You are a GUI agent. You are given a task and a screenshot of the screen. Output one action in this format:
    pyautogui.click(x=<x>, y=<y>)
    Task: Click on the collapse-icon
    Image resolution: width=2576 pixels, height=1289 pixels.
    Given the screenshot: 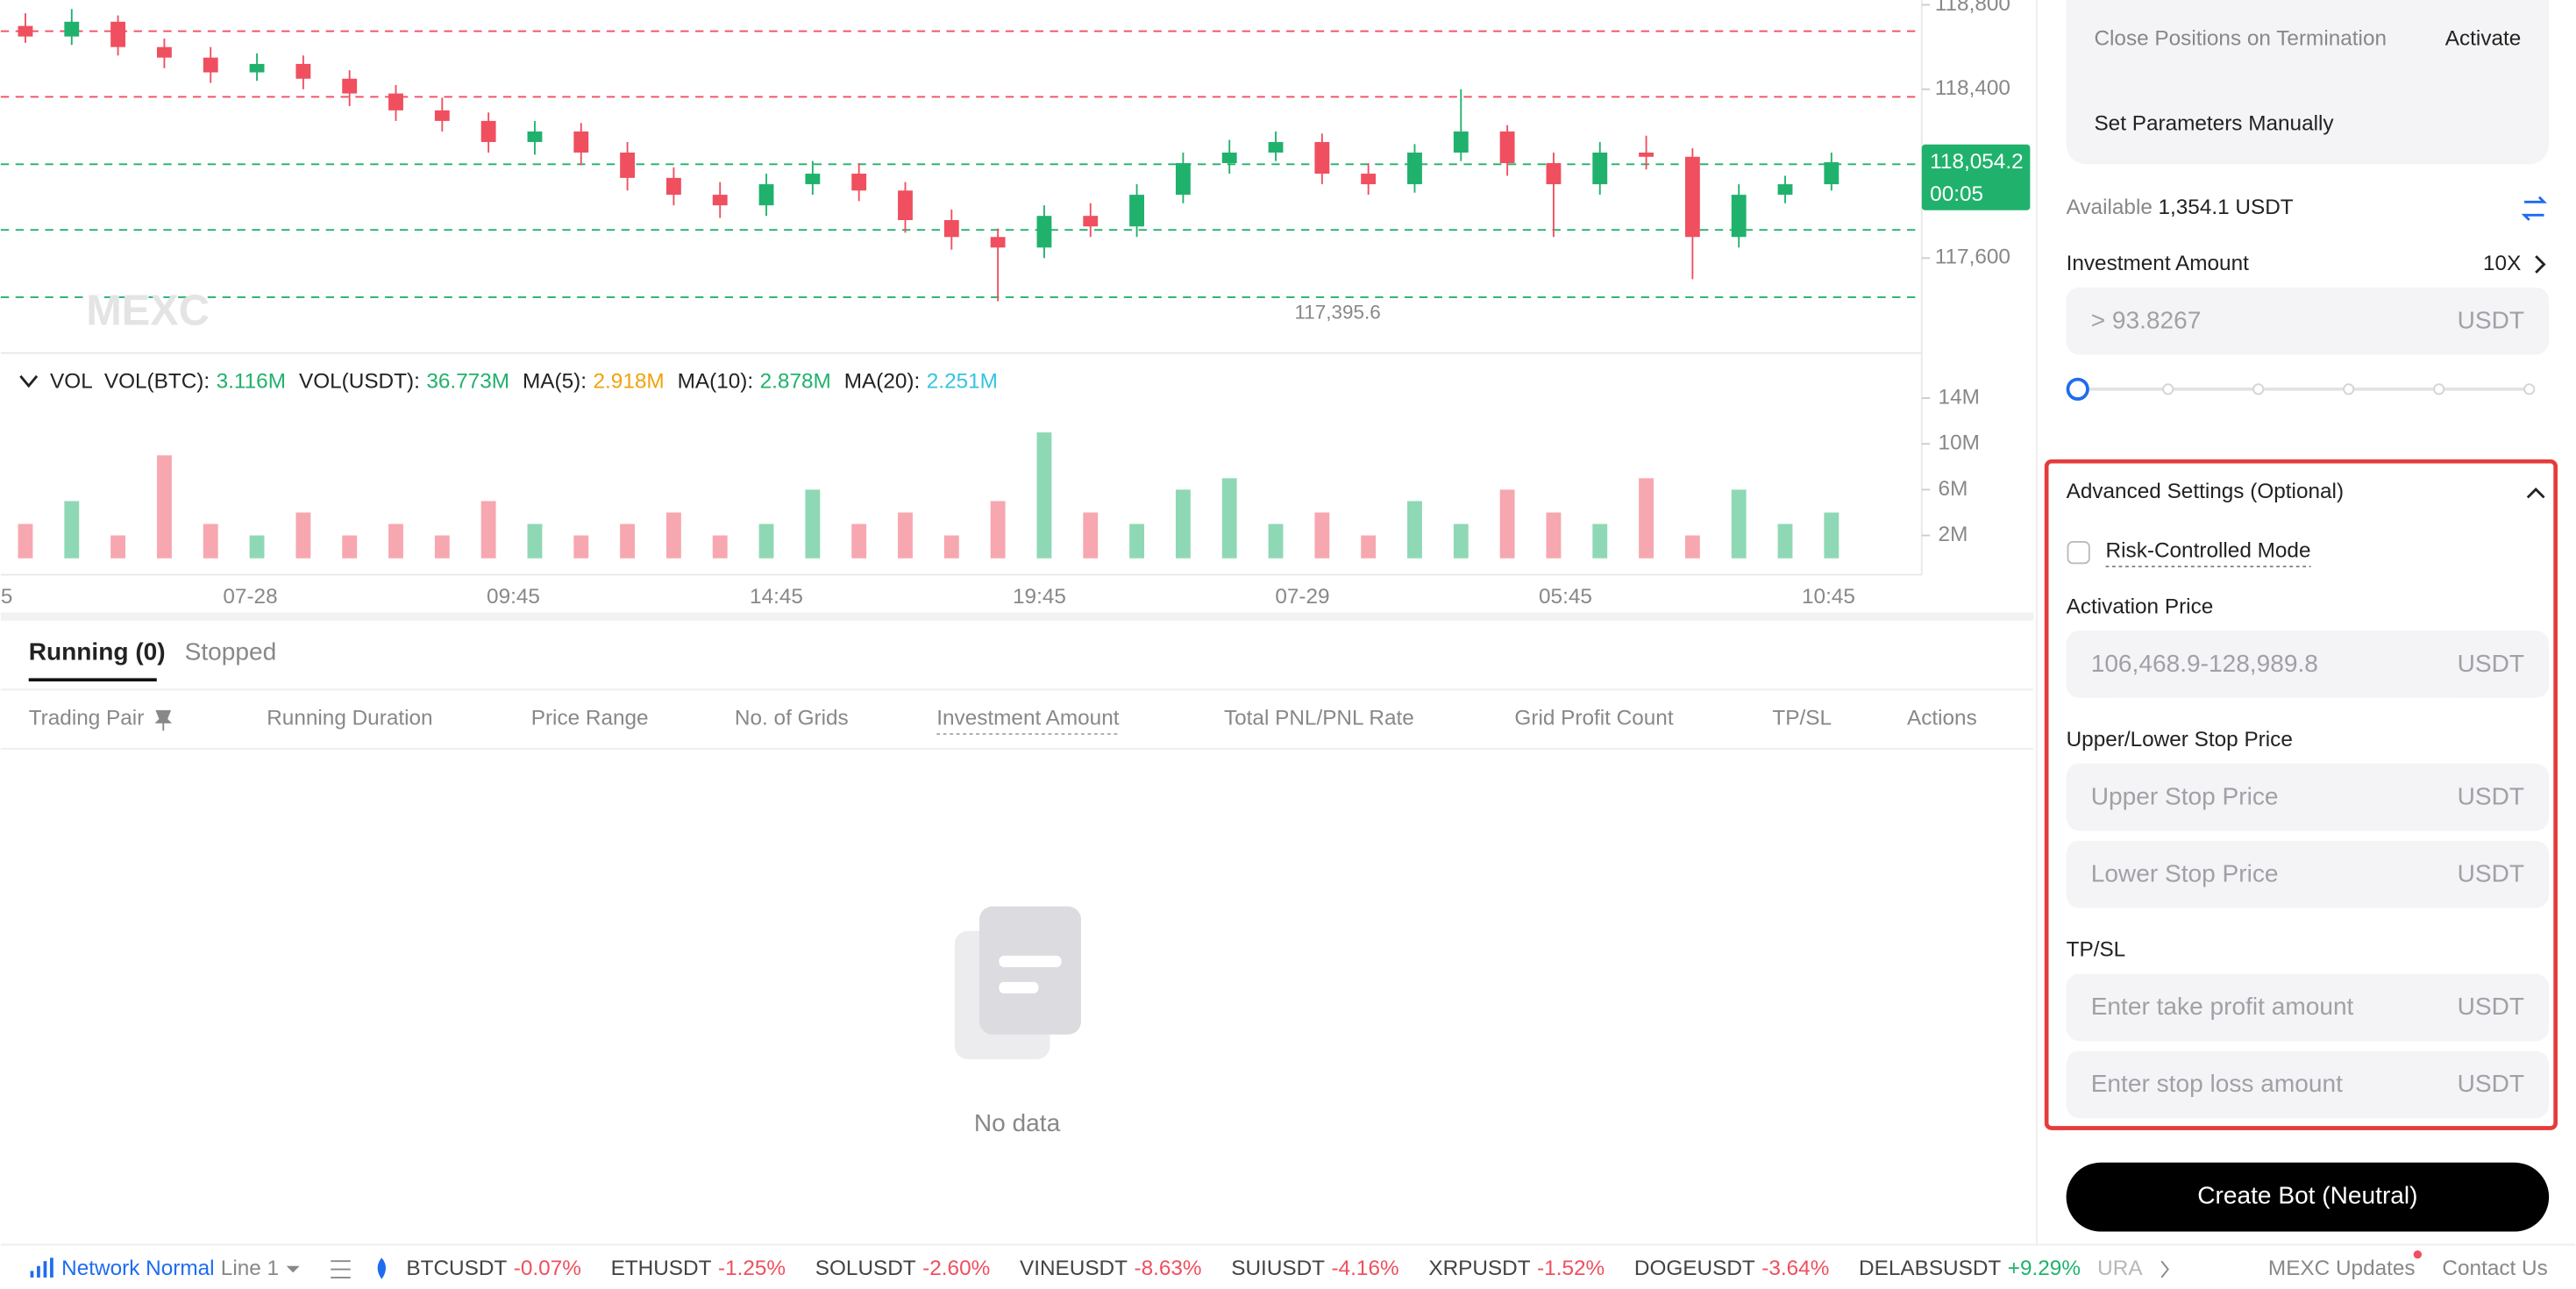 What is the action you would take?
    pyautogui.click(x=29, y=381)
    